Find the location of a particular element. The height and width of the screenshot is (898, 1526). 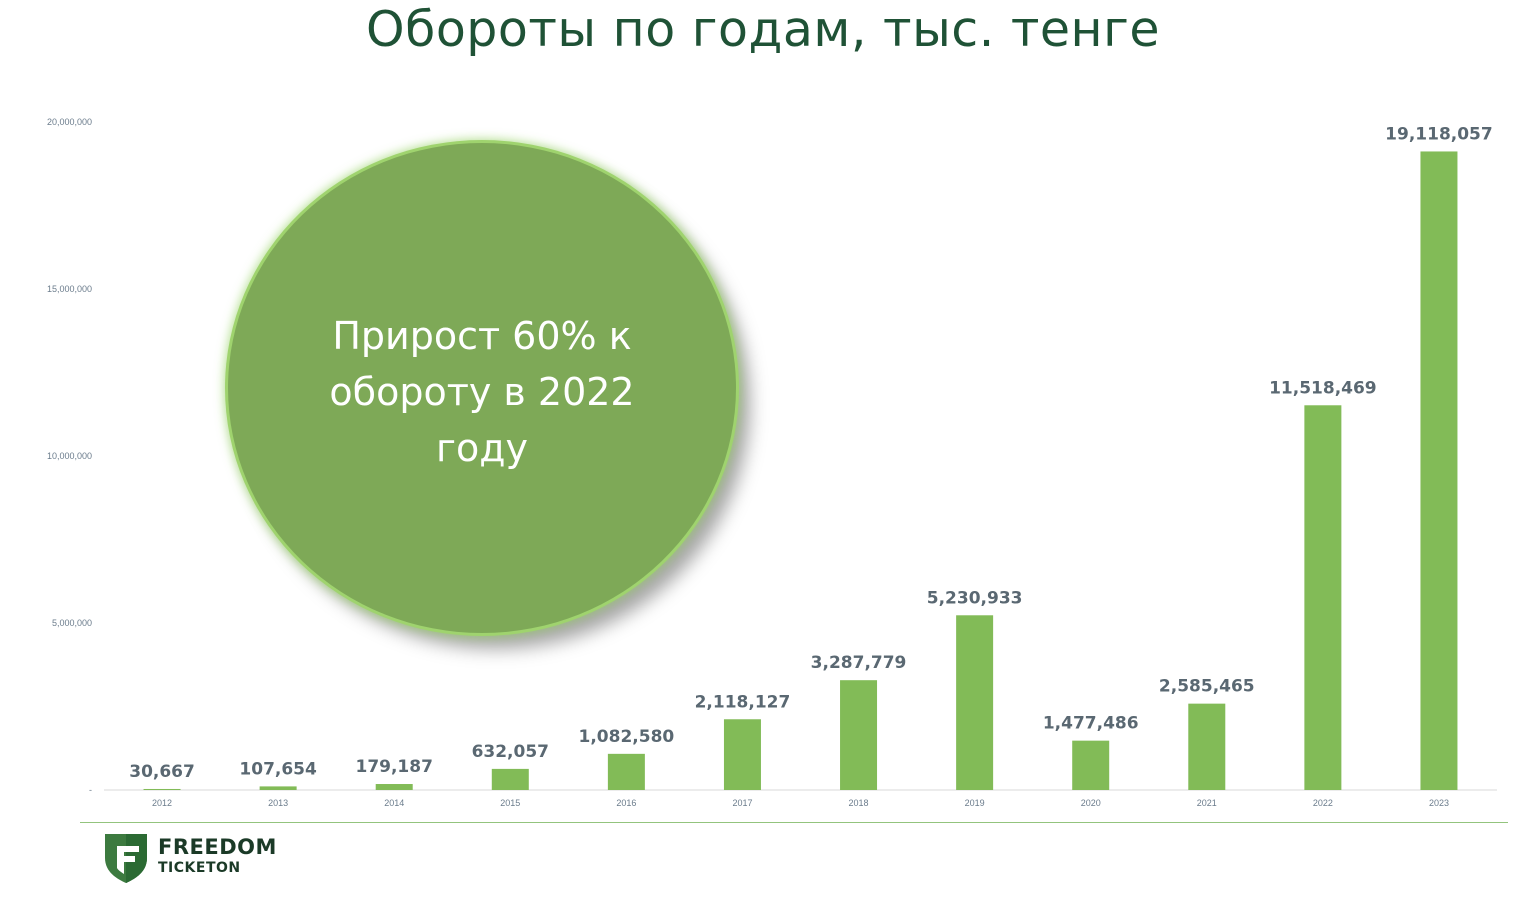

x-tick-label-2012: 2012 is located at coordinates (162, 803).